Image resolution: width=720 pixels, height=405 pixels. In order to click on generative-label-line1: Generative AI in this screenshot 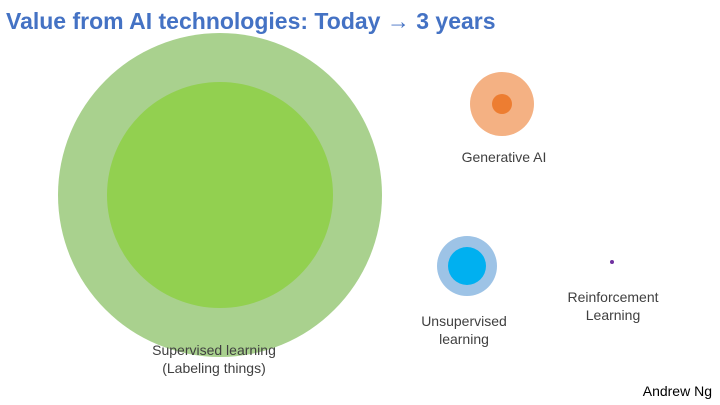, I will do `click(504, 157)`.